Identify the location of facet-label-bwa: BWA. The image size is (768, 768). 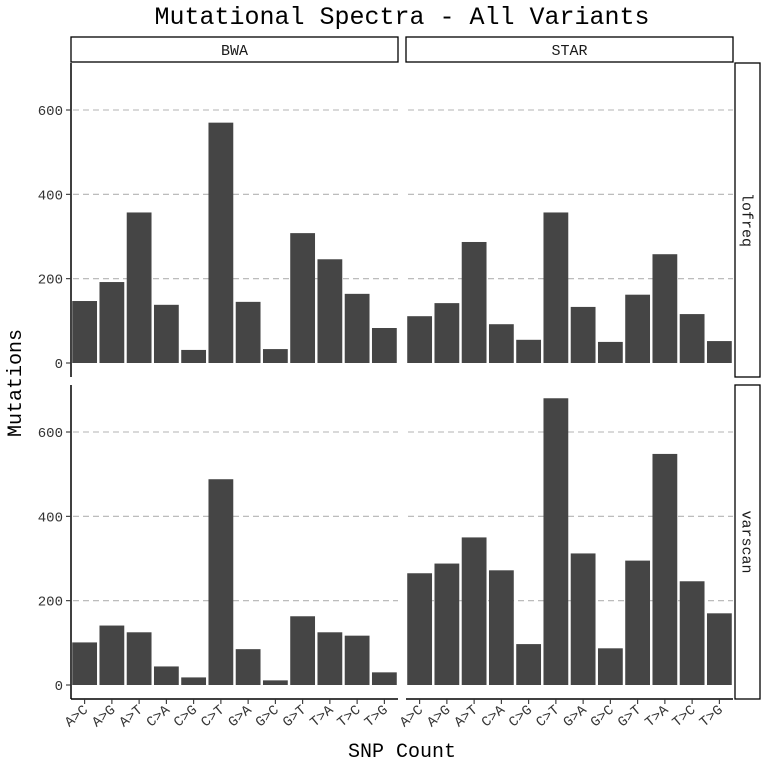
(234, 51).